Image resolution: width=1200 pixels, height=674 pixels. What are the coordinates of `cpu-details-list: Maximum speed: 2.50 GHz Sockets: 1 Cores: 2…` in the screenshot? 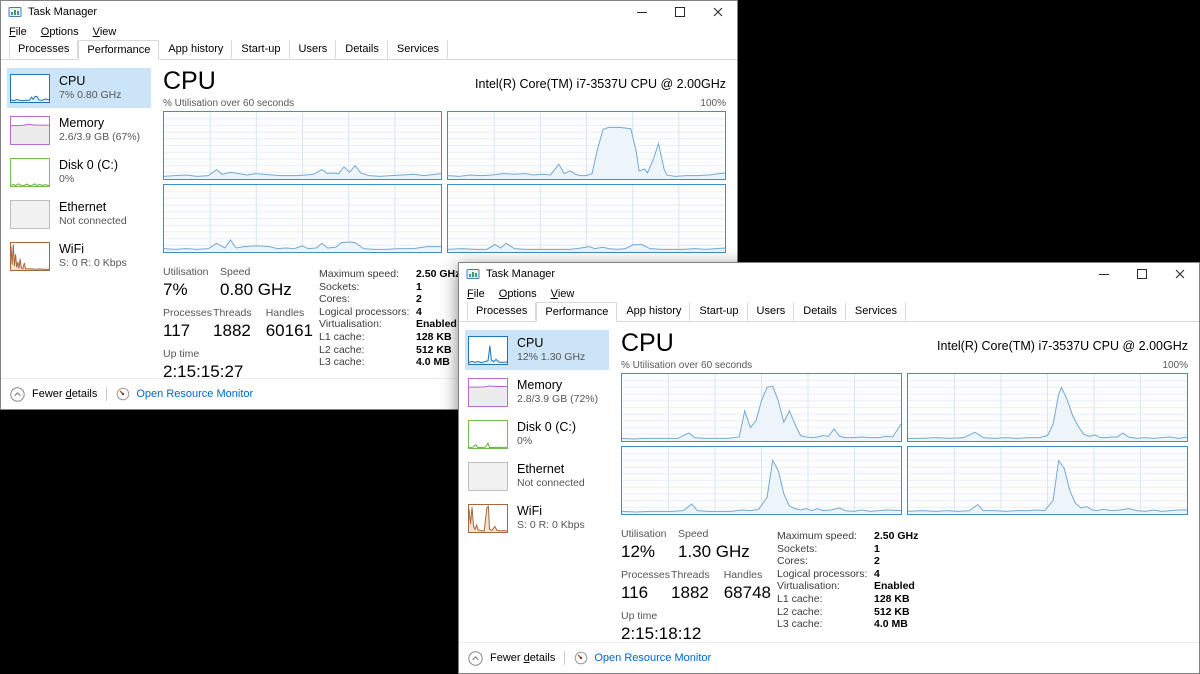 It's located at (848, 580).